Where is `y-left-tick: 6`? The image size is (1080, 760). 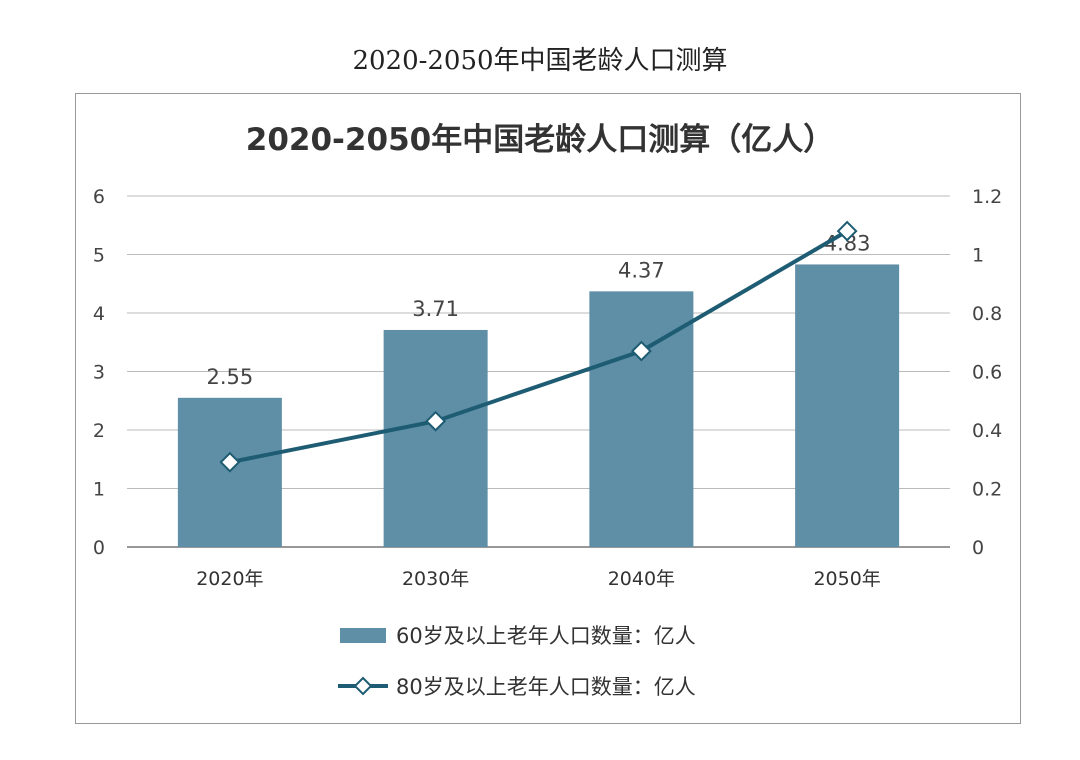
y-left-tick: 6 is located at coordinates (99, 197).